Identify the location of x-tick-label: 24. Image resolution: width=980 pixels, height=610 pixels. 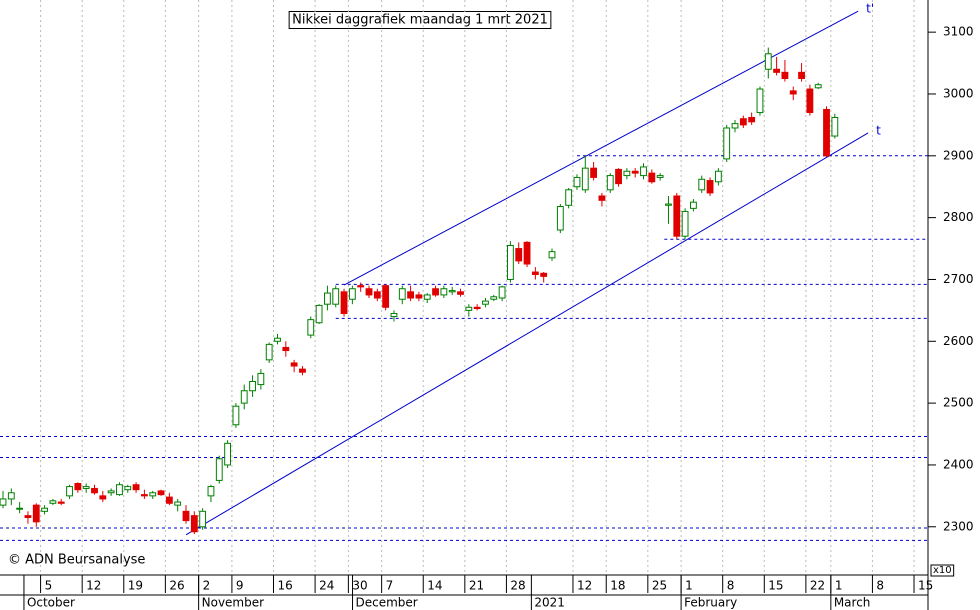
(326, 586).